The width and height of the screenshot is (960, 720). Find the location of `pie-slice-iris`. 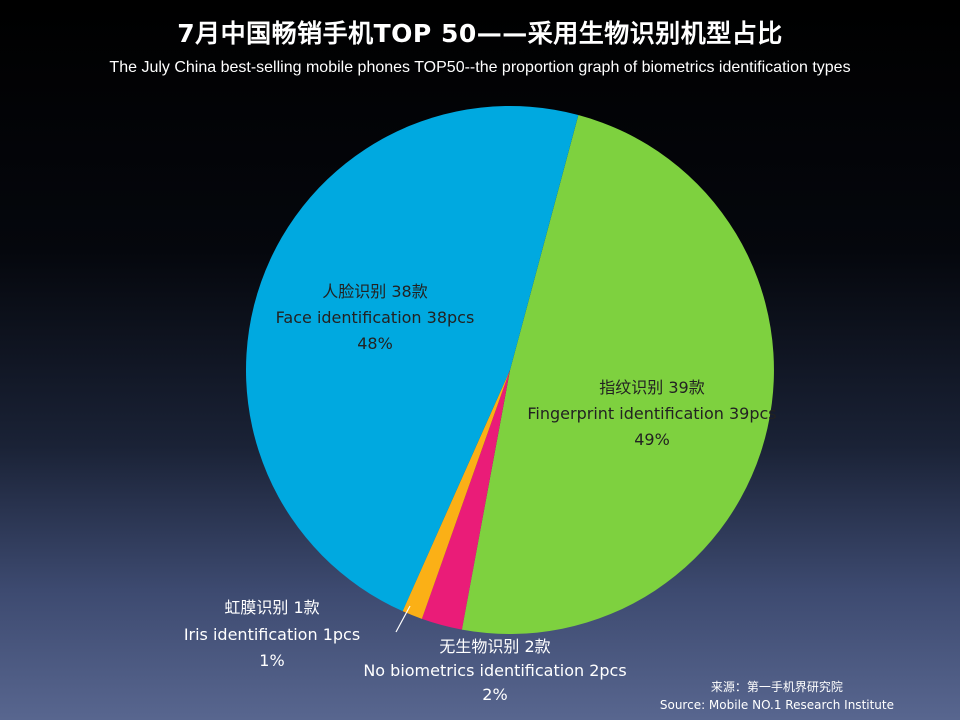

pie-slice-iris is located at coordinates (456, 494).